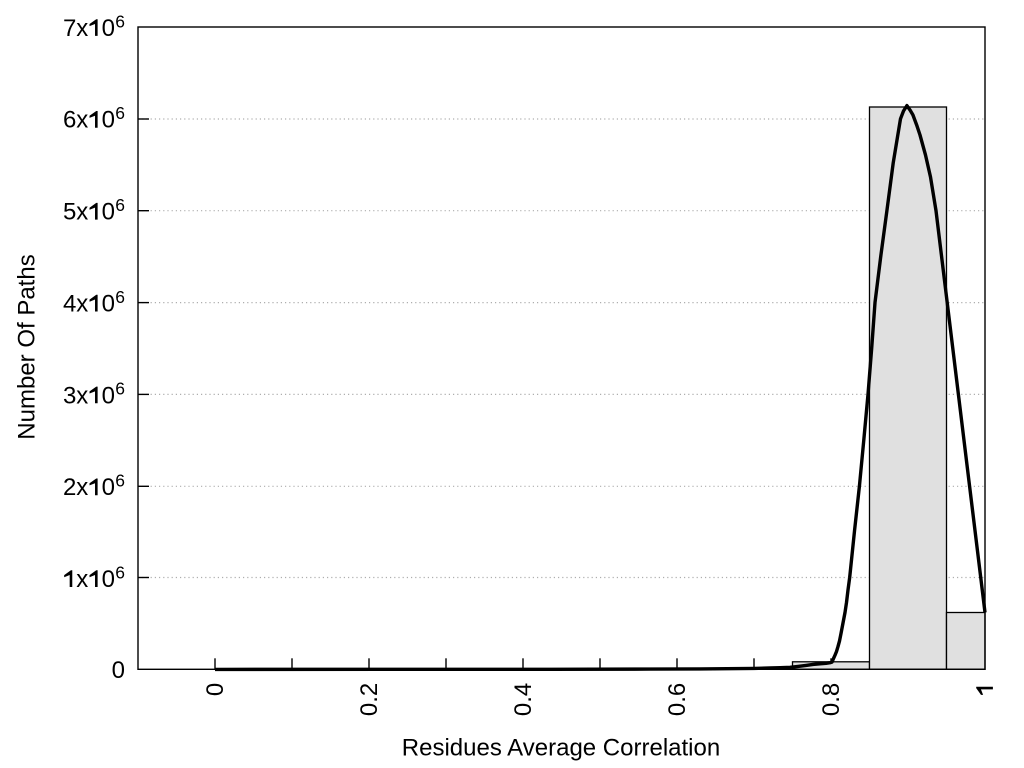  Describe the element at coordinates (523, 699) in the screenshot. I see `svg-text: 0.4` at that location.